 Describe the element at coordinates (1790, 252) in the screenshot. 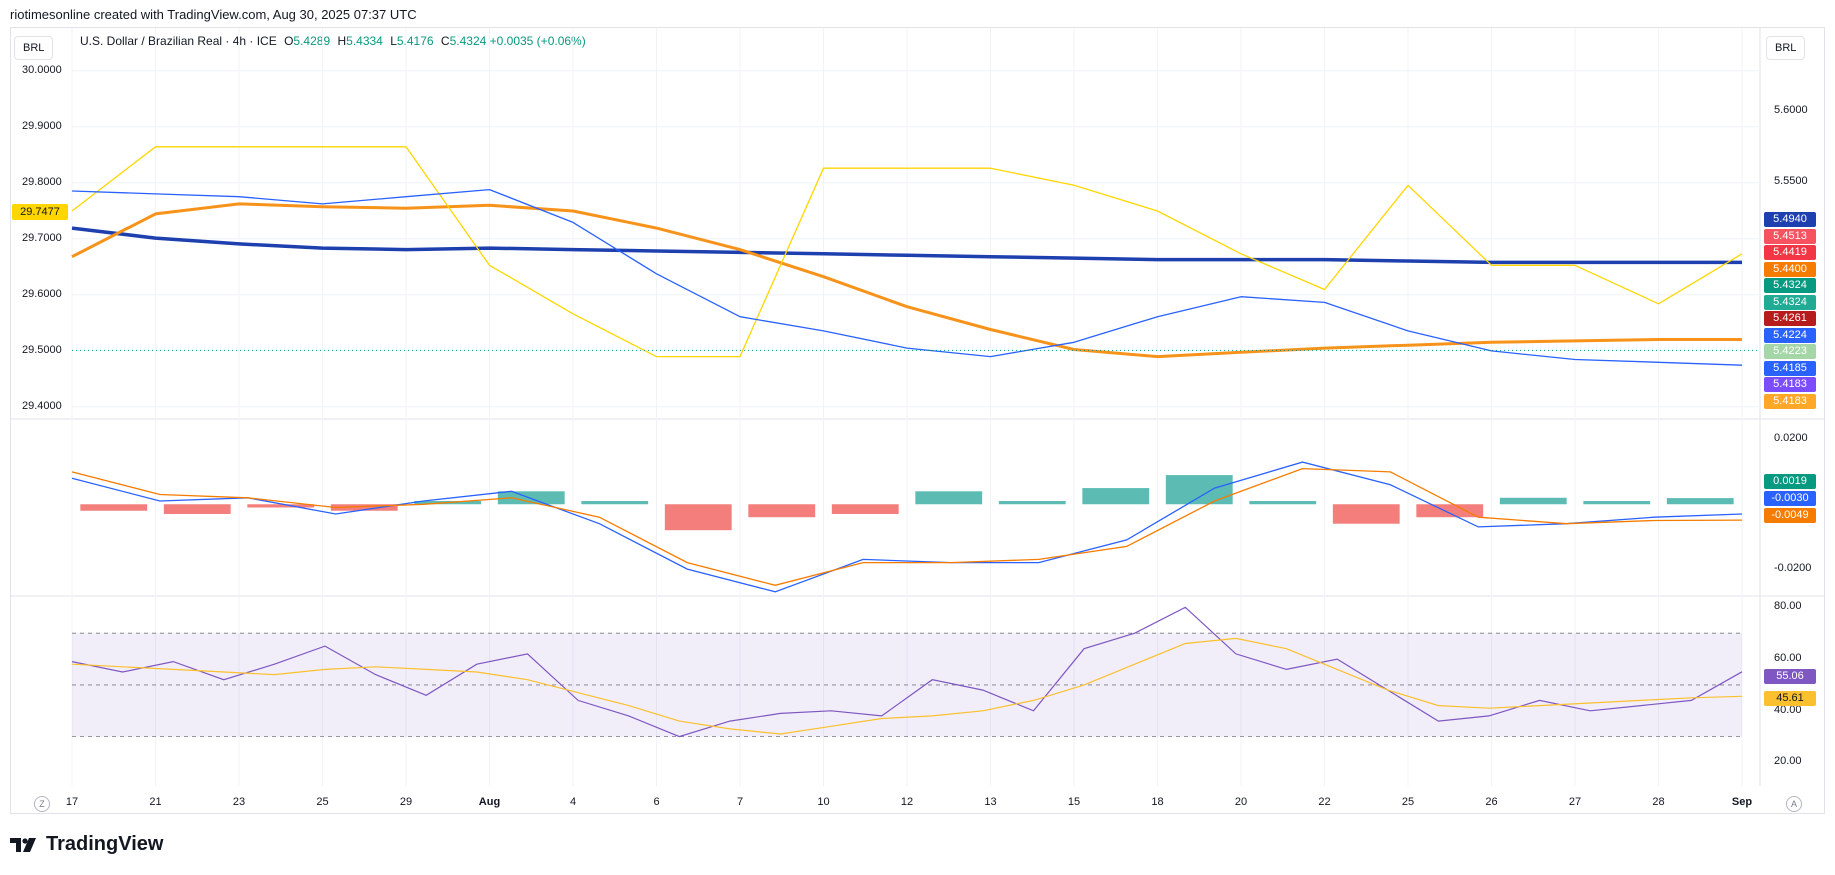

I see `price-scale-badge: 5.4419` at that location.